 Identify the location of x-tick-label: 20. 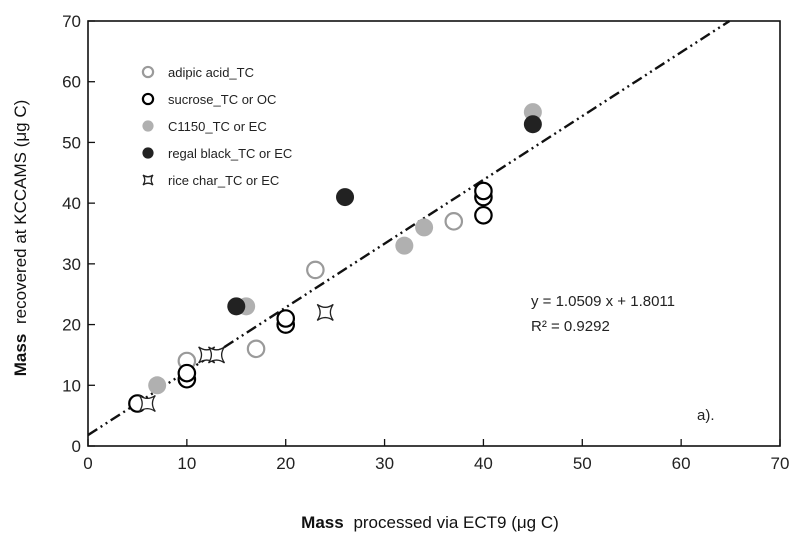
(285, 463).